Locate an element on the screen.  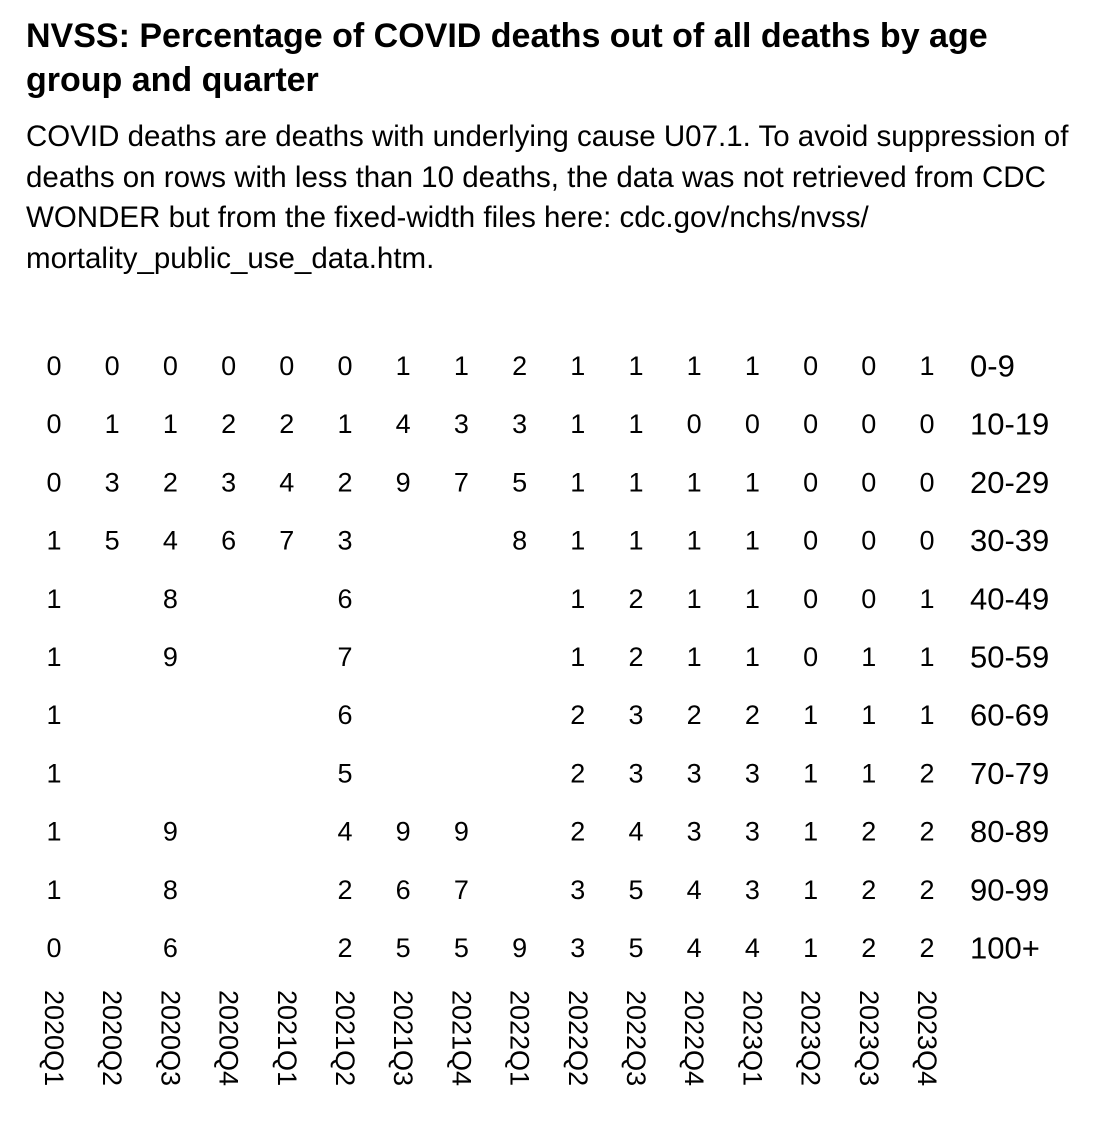
column-label: 2023Q2 is located at coordinates (811, 1038).